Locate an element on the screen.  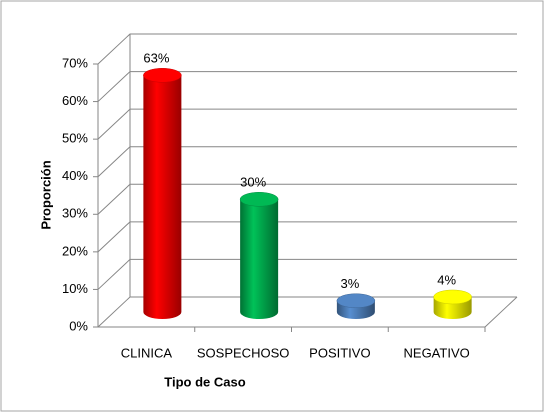
data-label: 3% is located at coordinates (349, 283).